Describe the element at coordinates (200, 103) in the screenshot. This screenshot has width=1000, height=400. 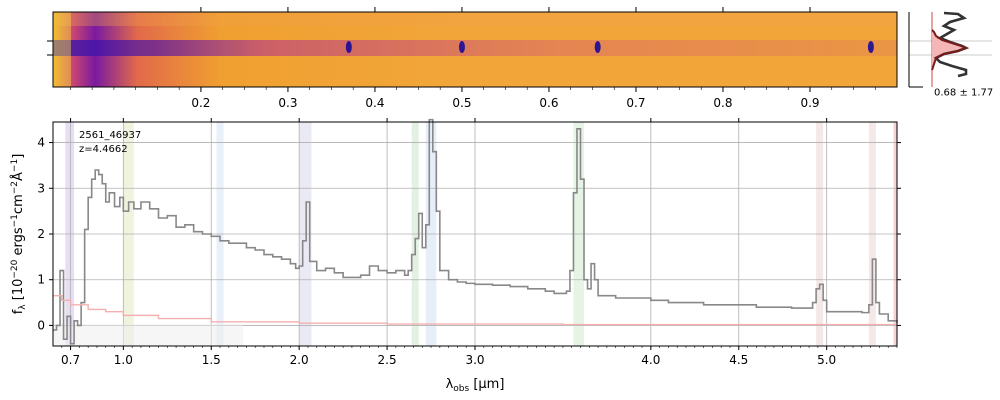
I see `top-axis-tick-label: 0.2` at that location.